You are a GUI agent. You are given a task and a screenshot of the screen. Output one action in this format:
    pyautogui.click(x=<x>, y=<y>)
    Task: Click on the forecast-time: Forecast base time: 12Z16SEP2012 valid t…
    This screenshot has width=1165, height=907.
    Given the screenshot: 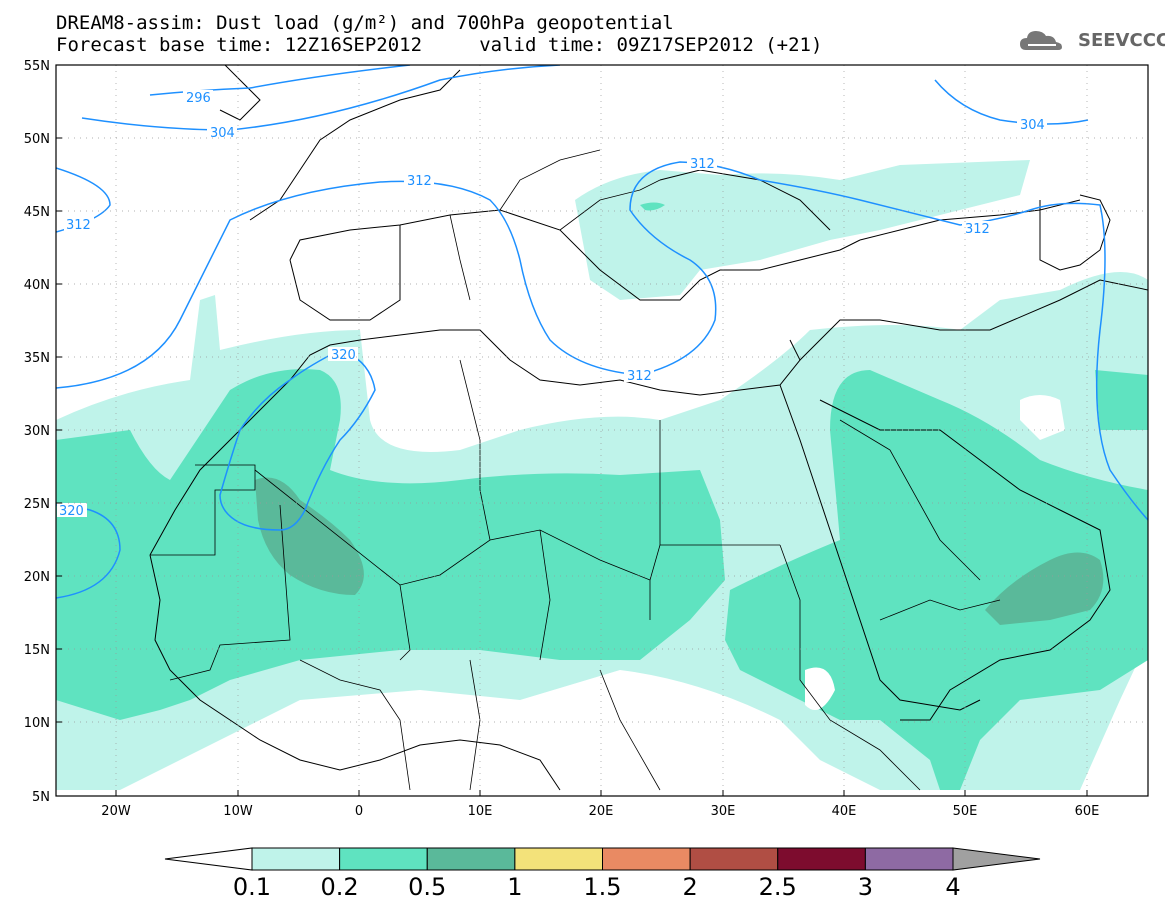 What is the action you would take?
    pyautogui.click(x=439, y=45)
    